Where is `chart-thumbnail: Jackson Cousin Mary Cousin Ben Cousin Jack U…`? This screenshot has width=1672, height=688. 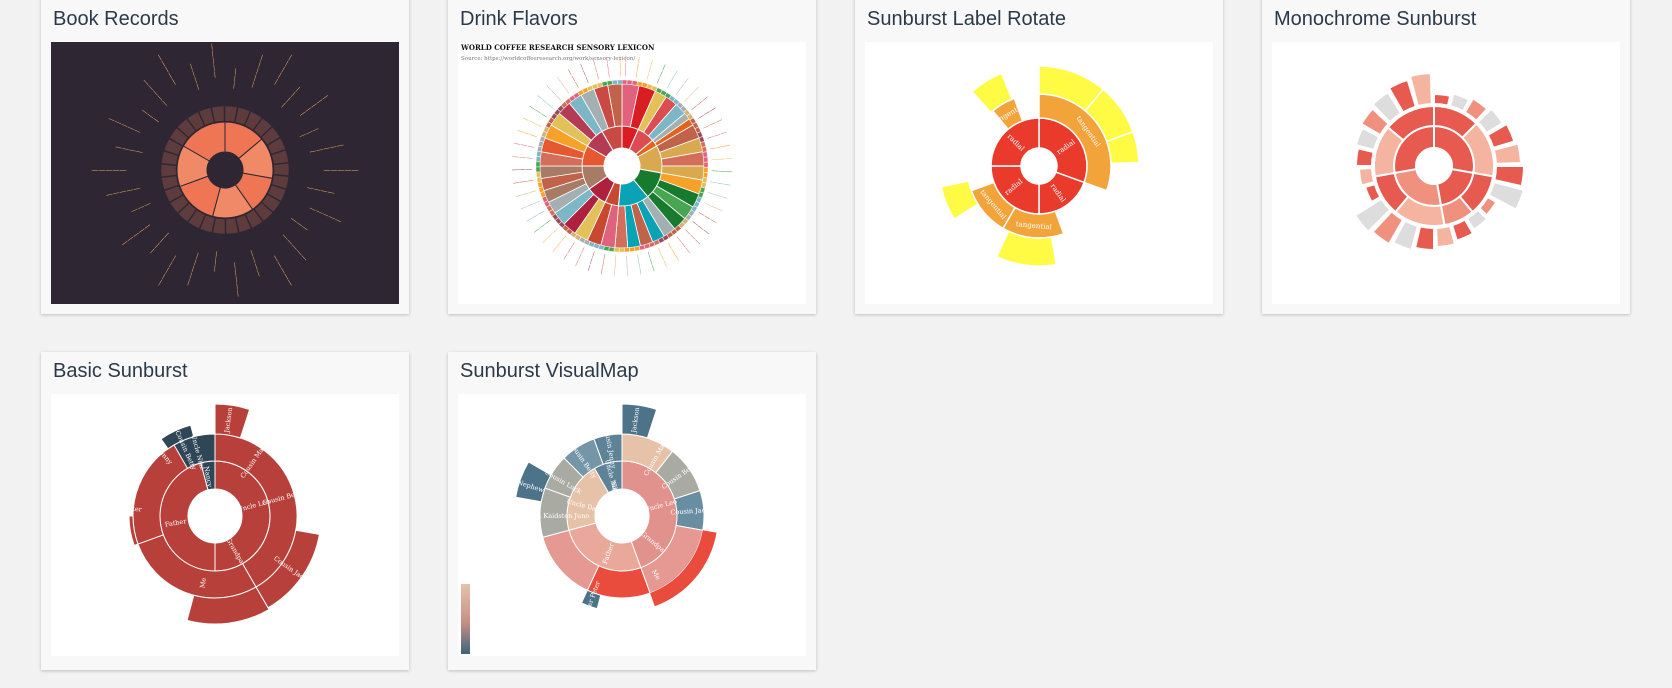
chart-thumbnail: Jackson Cousin Mary Cousin Ben Cousin Jack U… is located at coordinates (632, 525).